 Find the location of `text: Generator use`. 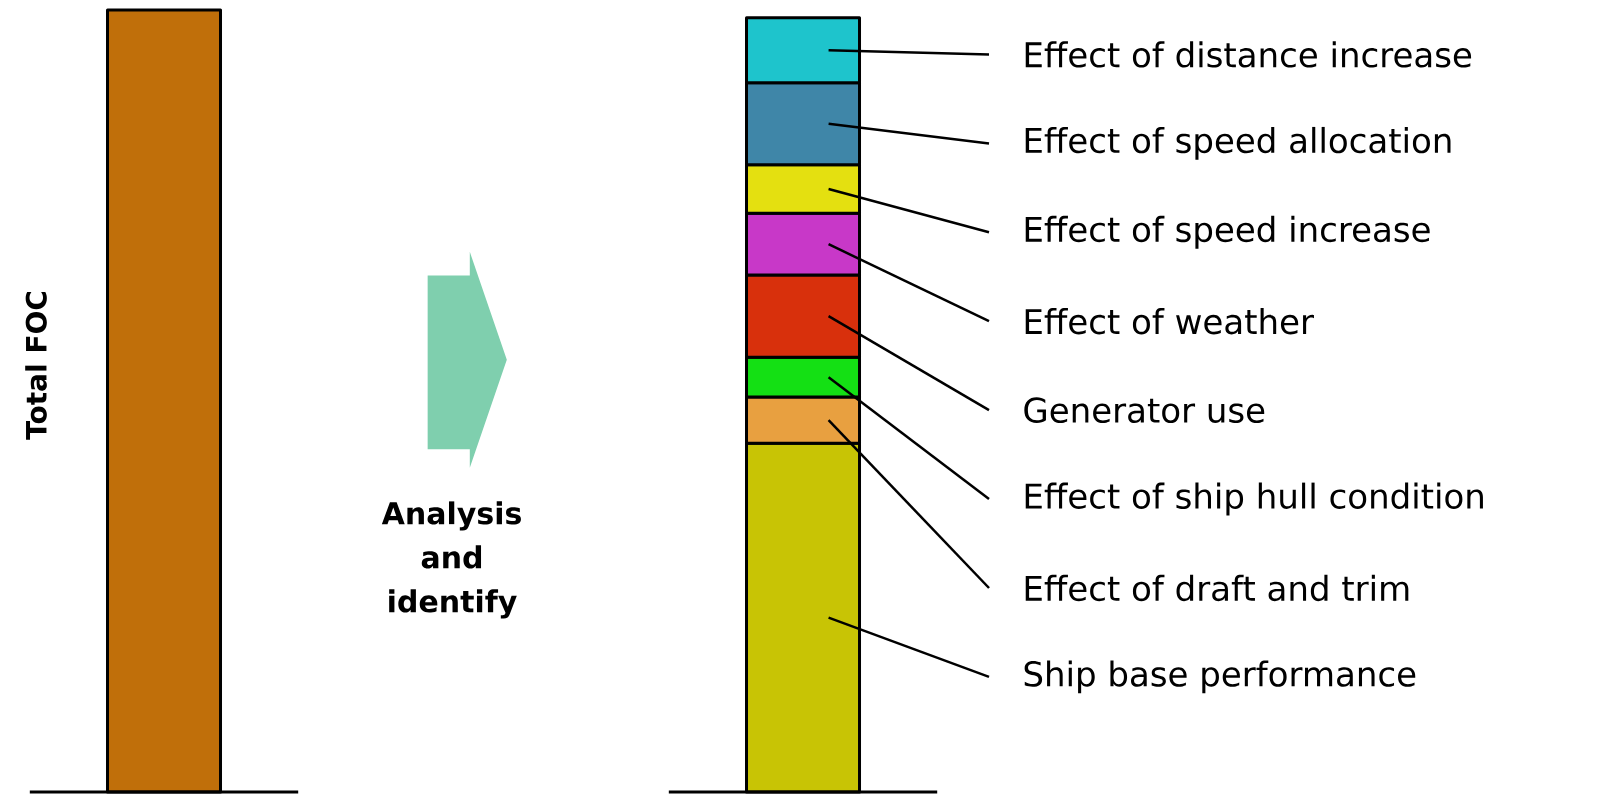

text: Generator use is located at coordinates (1144, 410).